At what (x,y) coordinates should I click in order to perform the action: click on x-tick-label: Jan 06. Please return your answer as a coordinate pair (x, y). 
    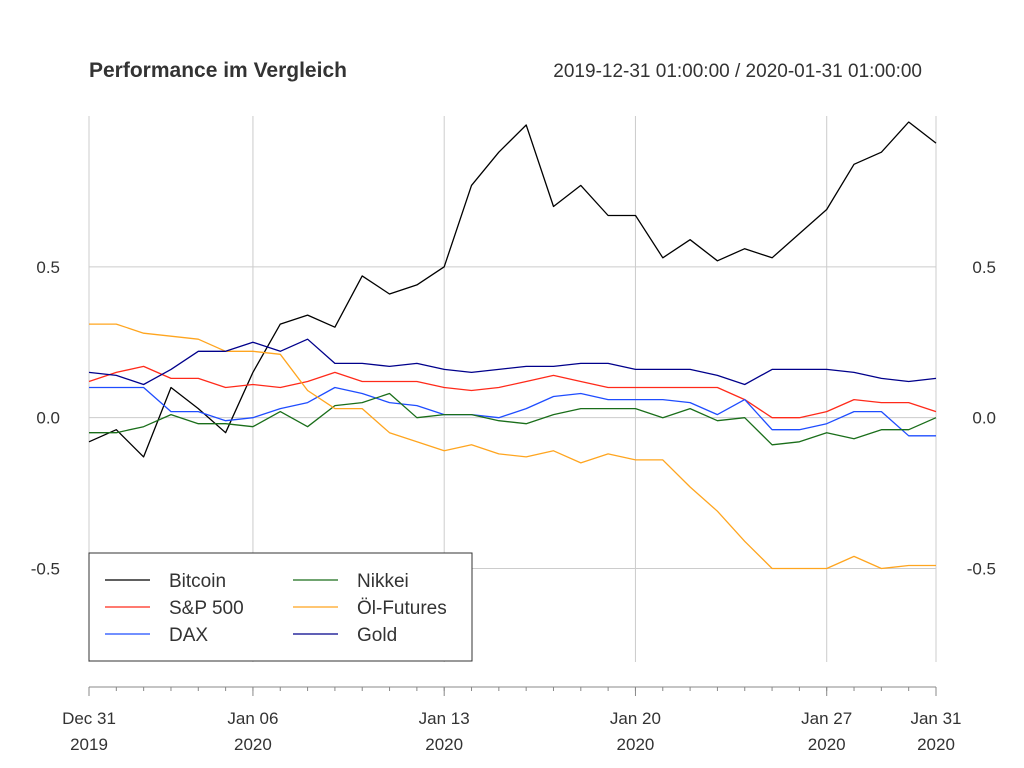
    Looking at the image, I should click on (252, 718).